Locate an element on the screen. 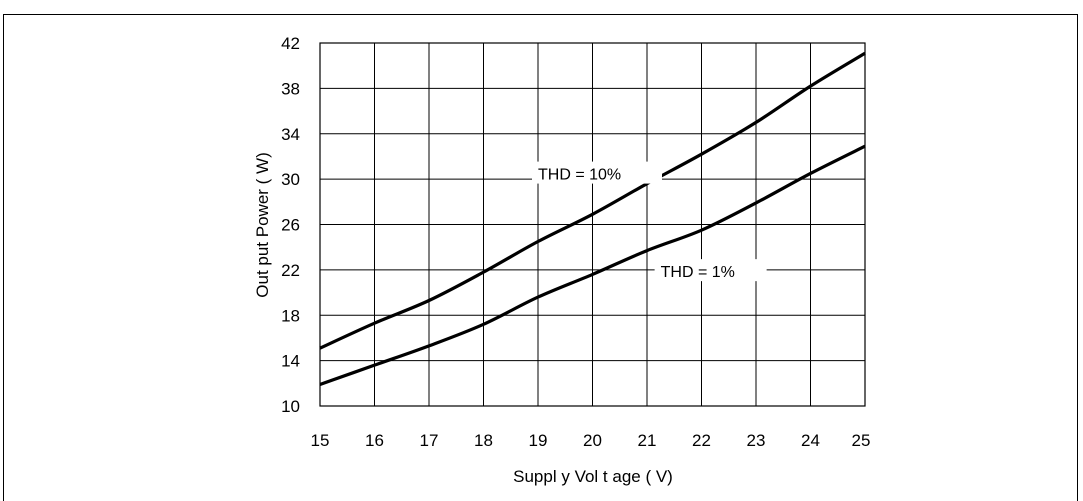 Image resolution: width=1083 pixels, height=501 pixels. y-tick-label: 42 is located at coordinates (290, 43).